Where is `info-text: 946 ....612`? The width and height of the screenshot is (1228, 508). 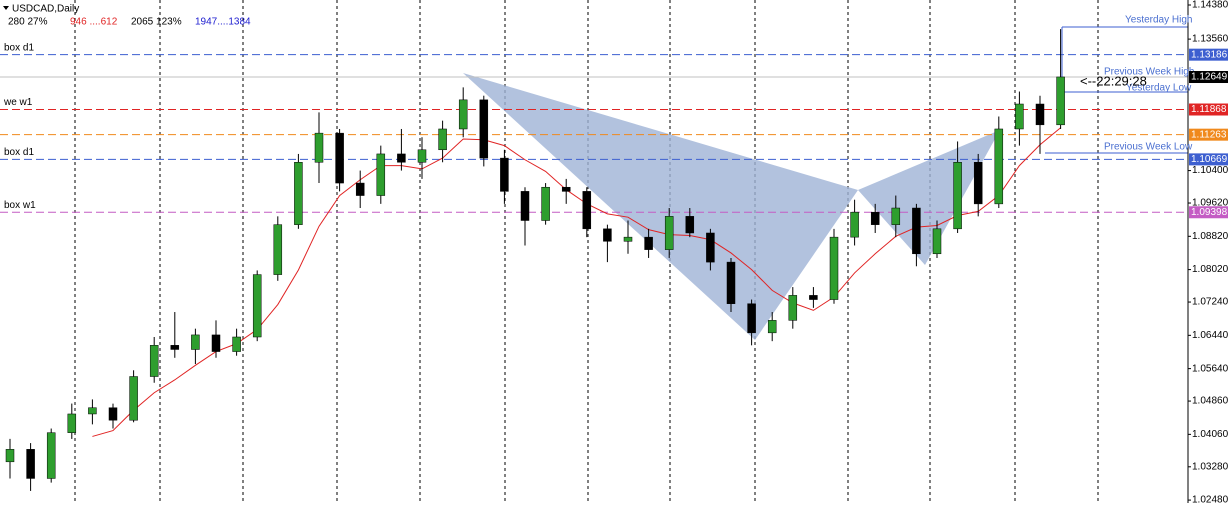 info-text: 946 ....612 is located at coordinates (94, 22).